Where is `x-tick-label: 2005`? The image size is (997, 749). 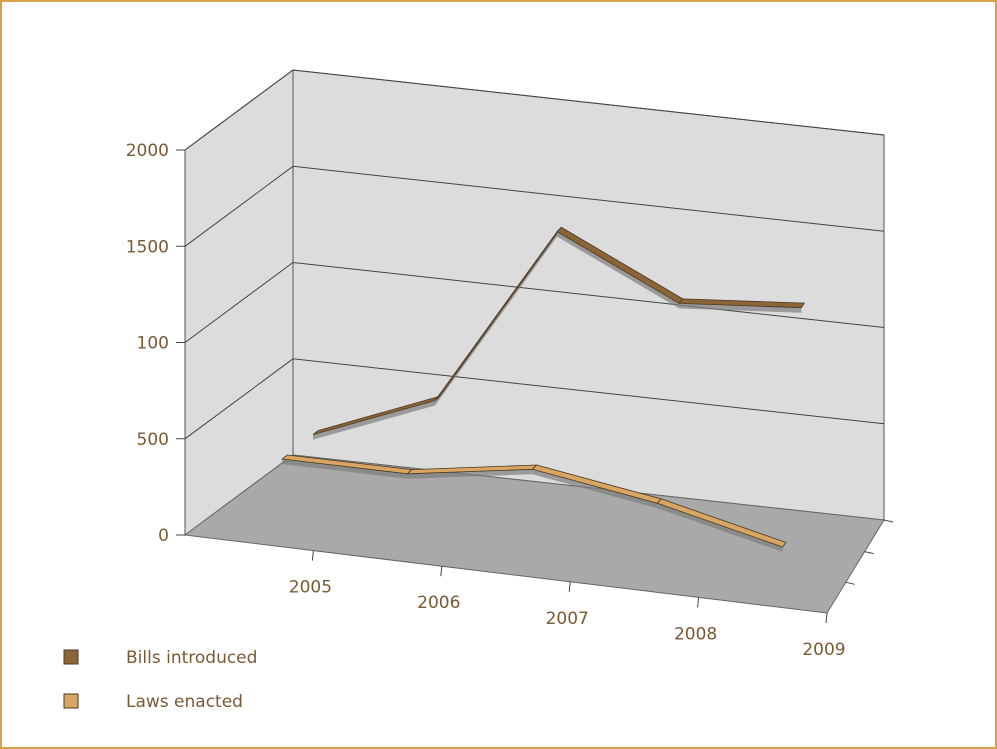 x-tick-label: 2005 is located at coordinates (310, 588).